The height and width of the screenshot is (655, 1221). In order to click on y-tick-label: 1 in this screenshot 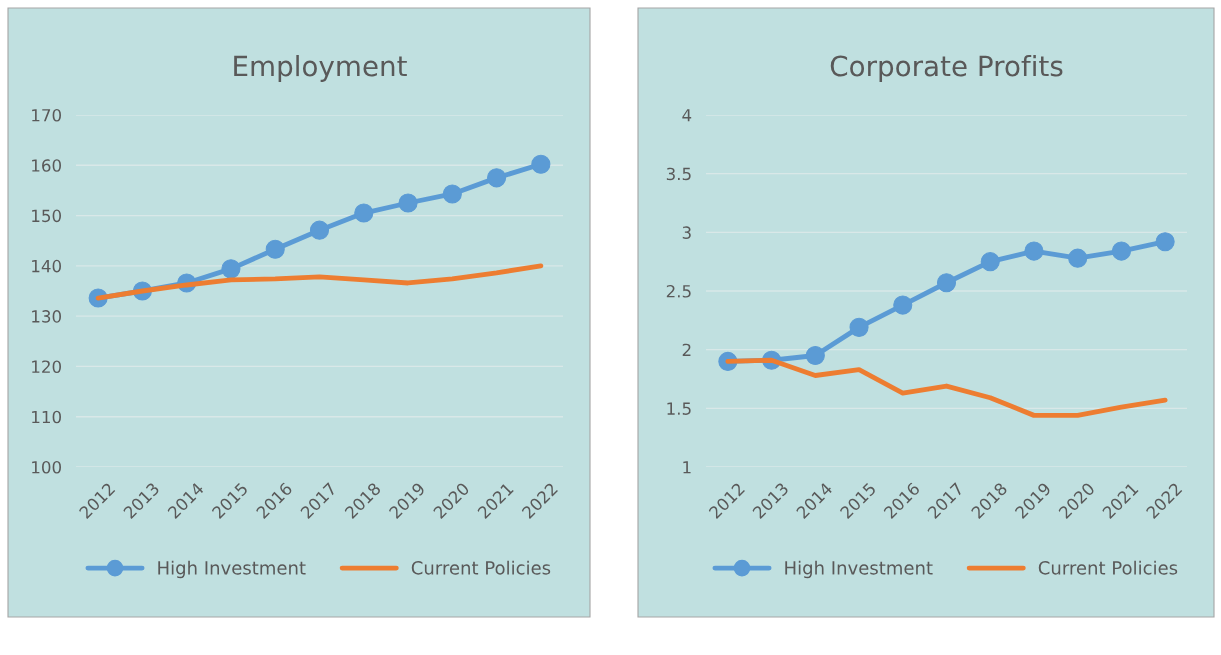, I will do `click(687, 467)`.